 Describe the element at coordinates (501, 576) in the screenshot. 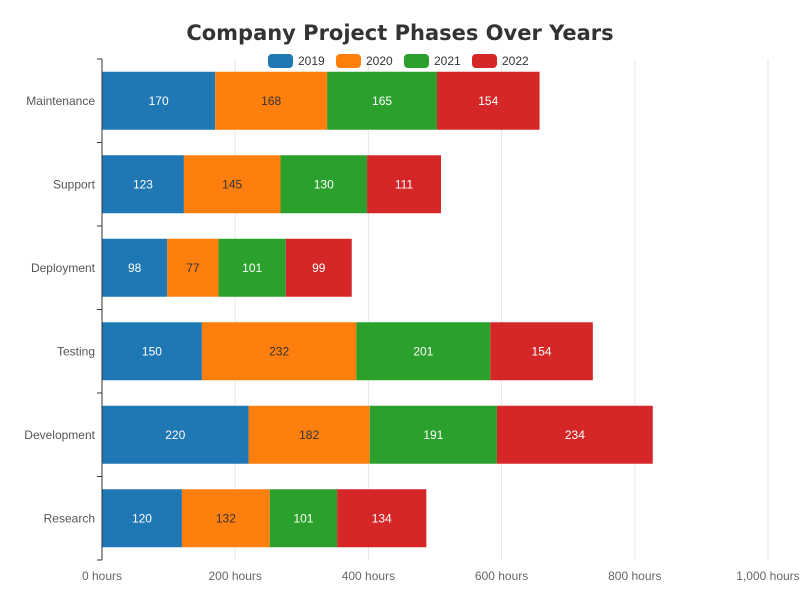

I see `x-tick-label: 600 hours` at that location.